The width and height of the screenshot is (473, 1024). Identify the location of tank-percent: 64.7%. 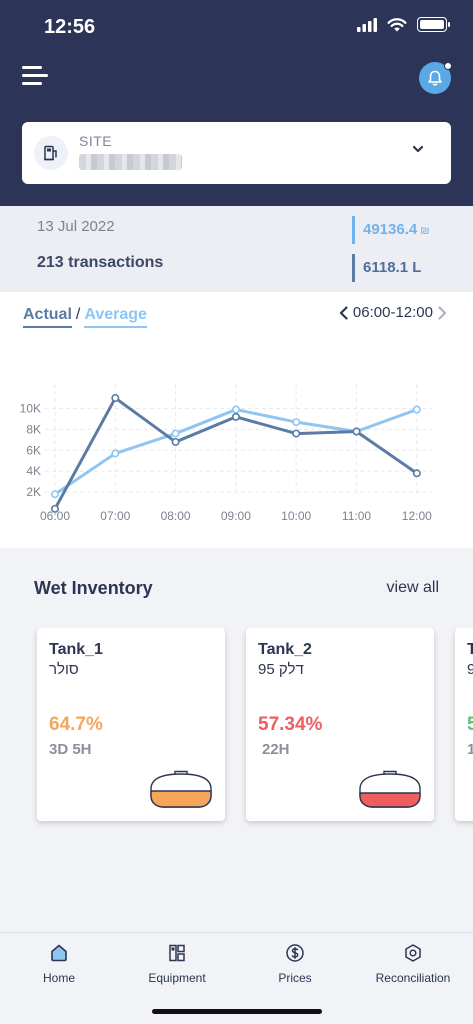
(76, 724).